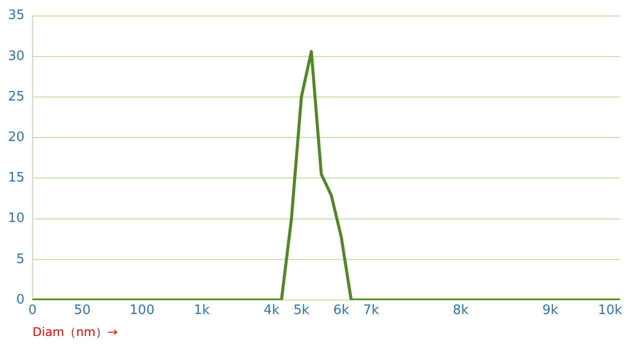  Describe the element at coordinates (16, 137) in the screenshot. I see `y-tick-label: 20` at that location.